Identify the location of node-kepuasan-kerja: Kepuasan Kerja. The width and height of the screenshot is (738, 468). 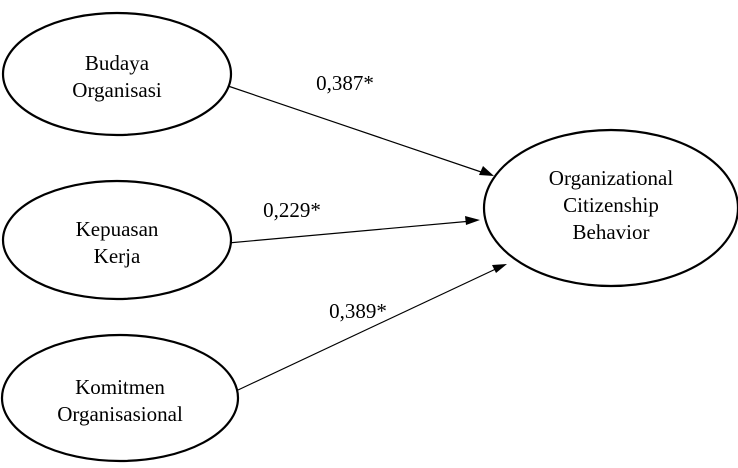
(117, 240).